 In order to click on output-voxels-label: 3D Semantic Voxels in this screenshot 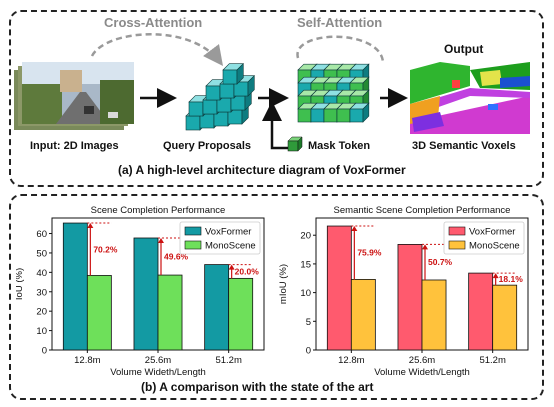, I will do `click(464, 146)`.